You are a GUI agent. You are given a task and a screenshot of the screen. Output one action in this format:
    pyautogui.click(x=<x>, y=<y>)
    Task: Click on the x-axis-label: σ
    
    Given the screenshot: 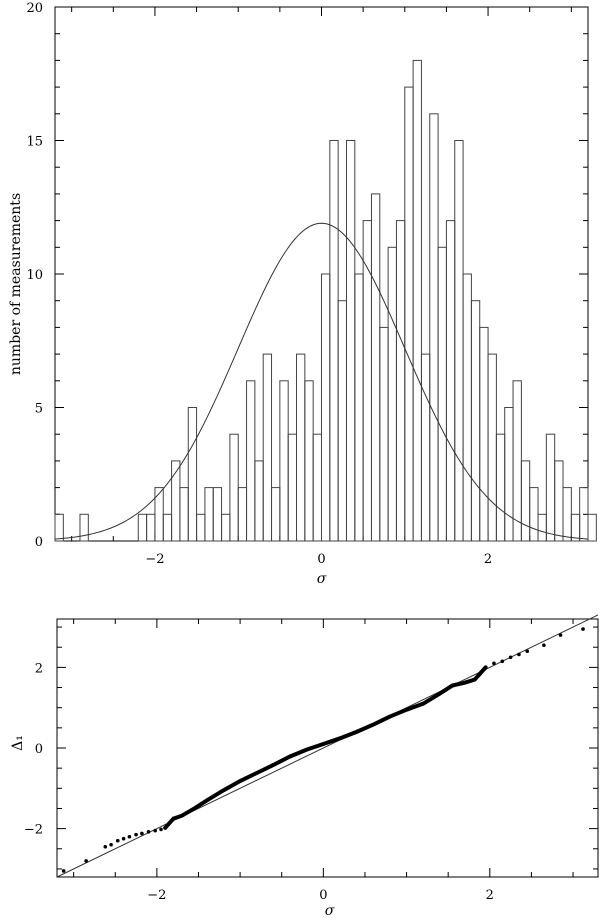 What is the action you would take?
    pyautogui.click(x=330, y=910)
    